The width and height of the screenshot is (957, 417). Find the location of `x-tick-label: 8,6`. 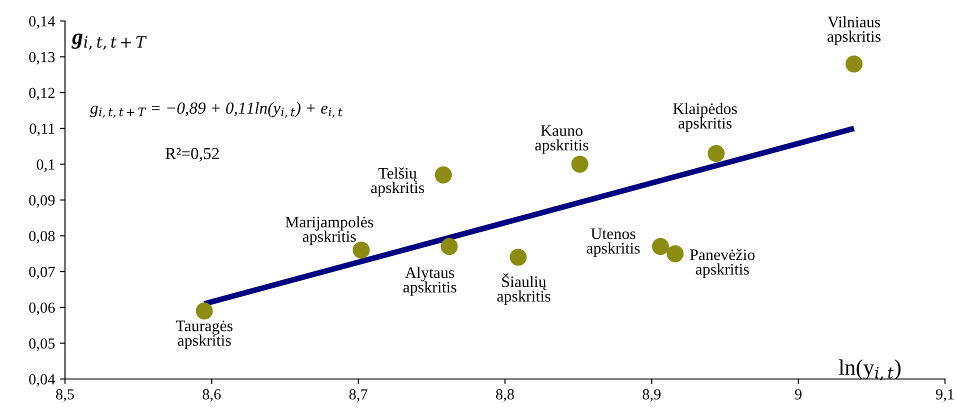

x-tick-label: 8,6 is located at coordinates (211, 395).